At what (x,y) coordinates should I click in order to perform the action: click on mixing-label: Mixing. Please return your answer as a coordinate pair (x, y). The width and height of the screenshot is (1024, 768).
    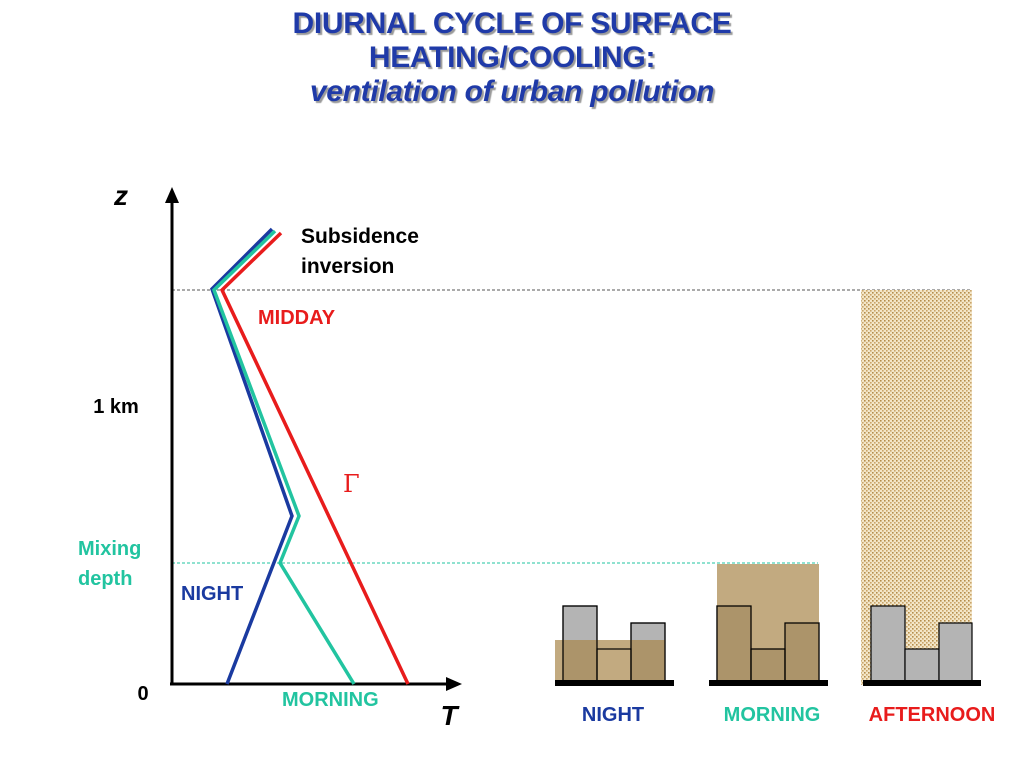
    Looking at the image, I should click on (109, 549).